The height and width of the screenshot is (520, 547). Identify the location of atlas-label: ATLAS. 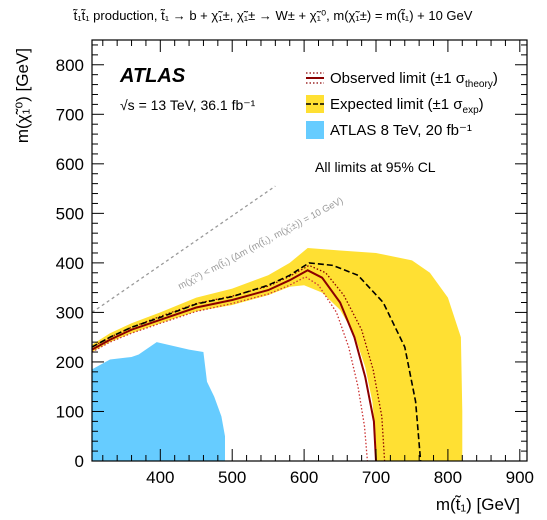
(152, 76).